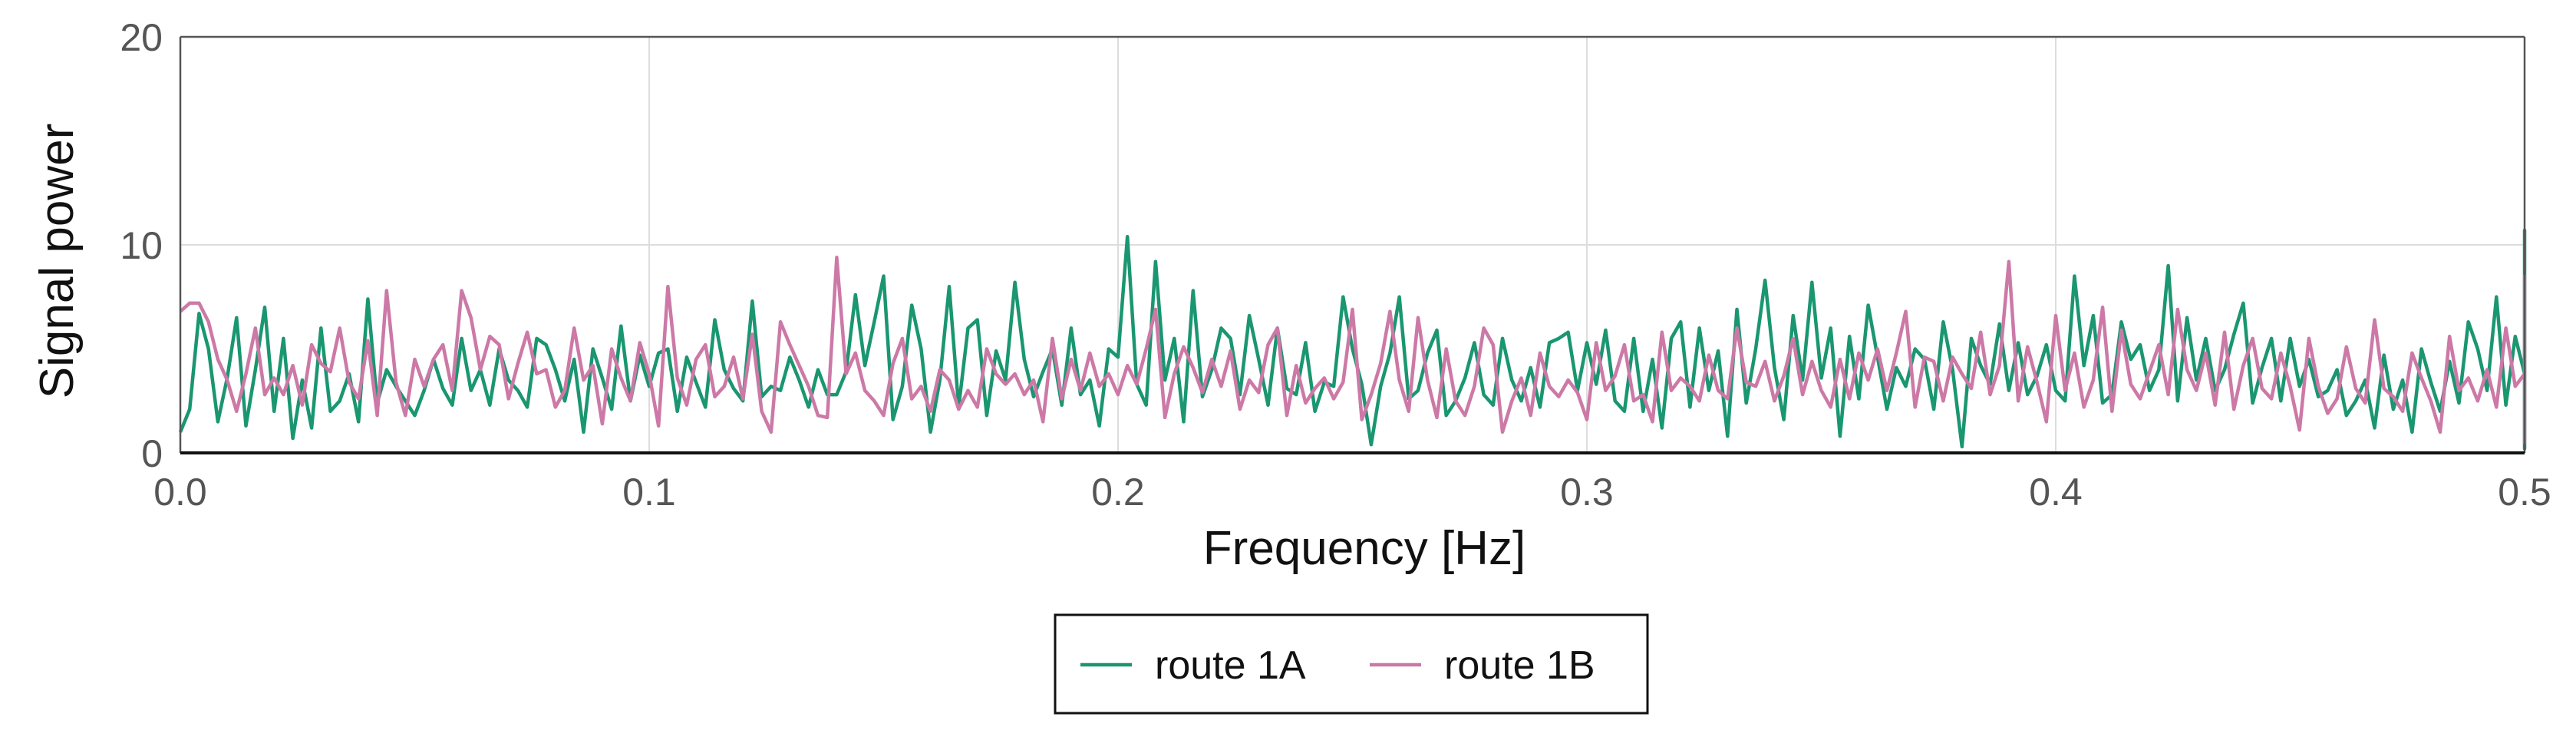  I want to click on legend: route 1A route 1B, so click(1351, 664).